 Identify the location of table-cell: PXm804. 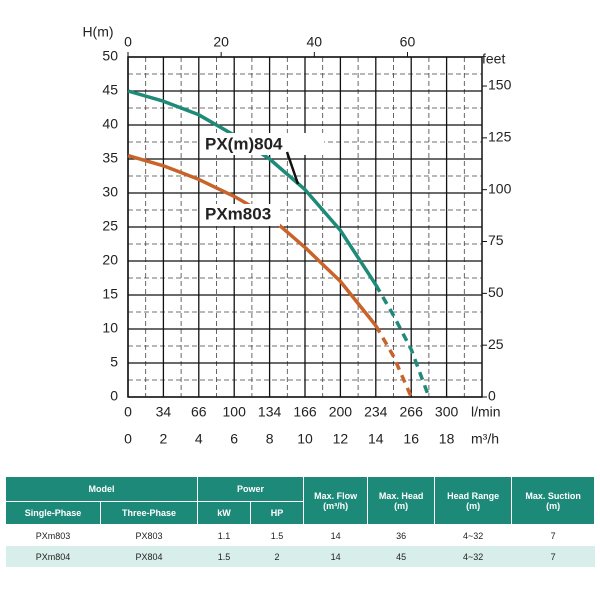
(53, 556).